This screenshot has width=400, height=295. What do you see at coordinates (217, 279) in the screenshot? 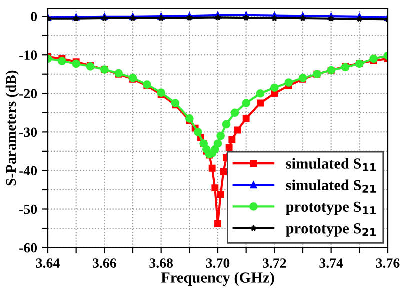
I see `x-axis-title: Frequency (GHz)` at bounding box center [217, 279].